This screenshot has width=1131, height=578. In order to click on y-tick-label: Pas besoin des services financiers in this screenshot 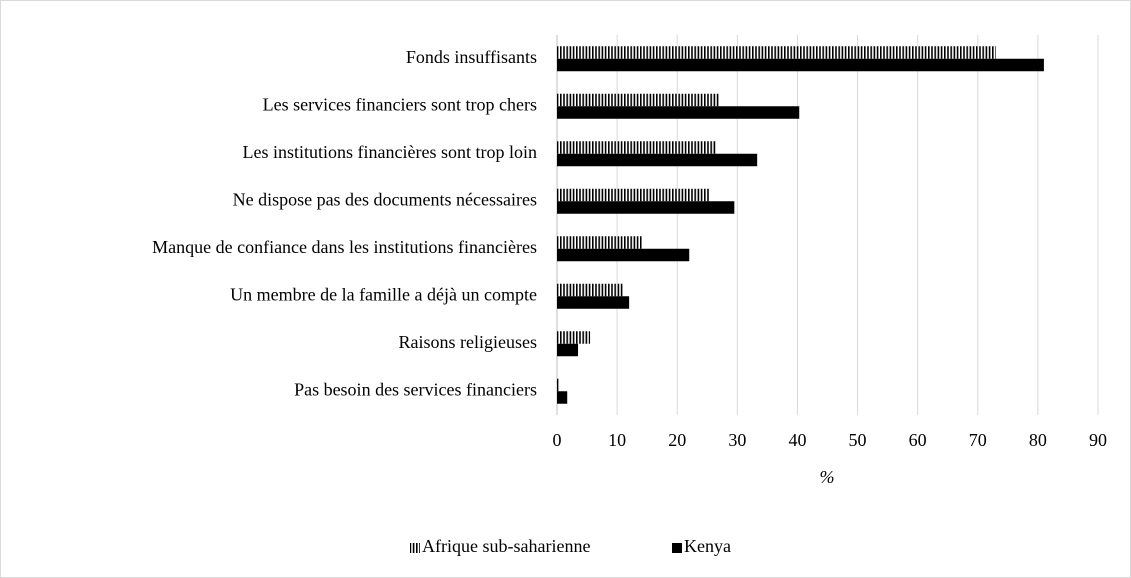, I will do `click(415, 389)`.